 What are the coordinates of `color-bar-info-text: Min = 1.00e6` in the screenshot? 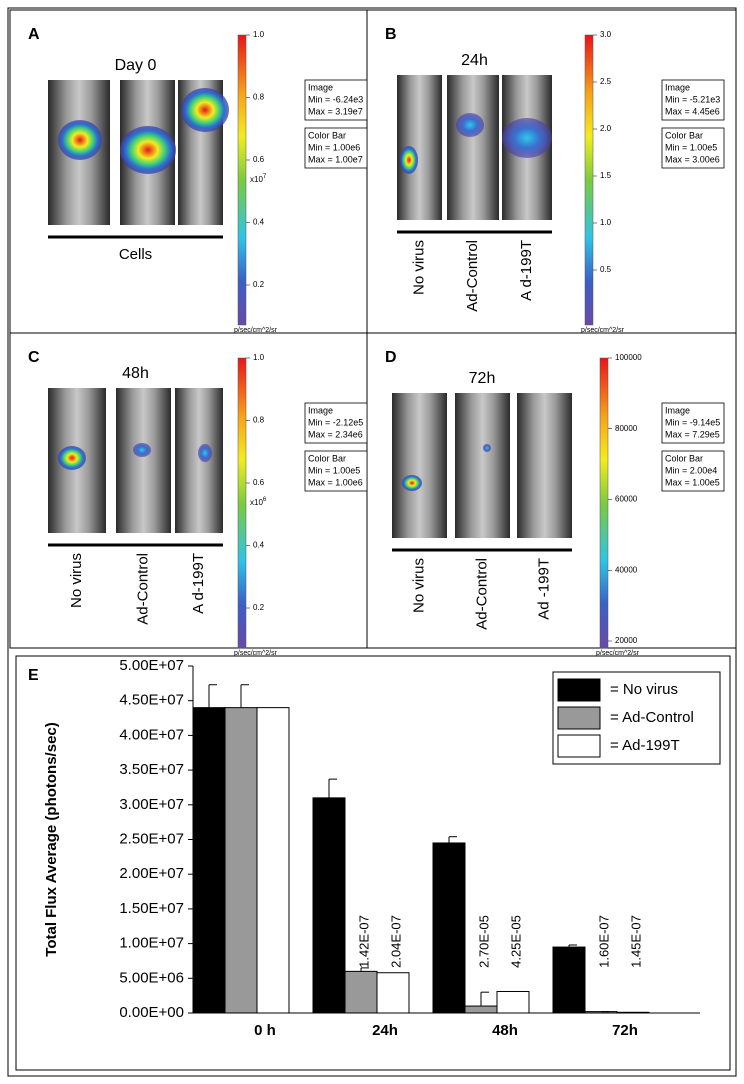 It's located at (334, 147).